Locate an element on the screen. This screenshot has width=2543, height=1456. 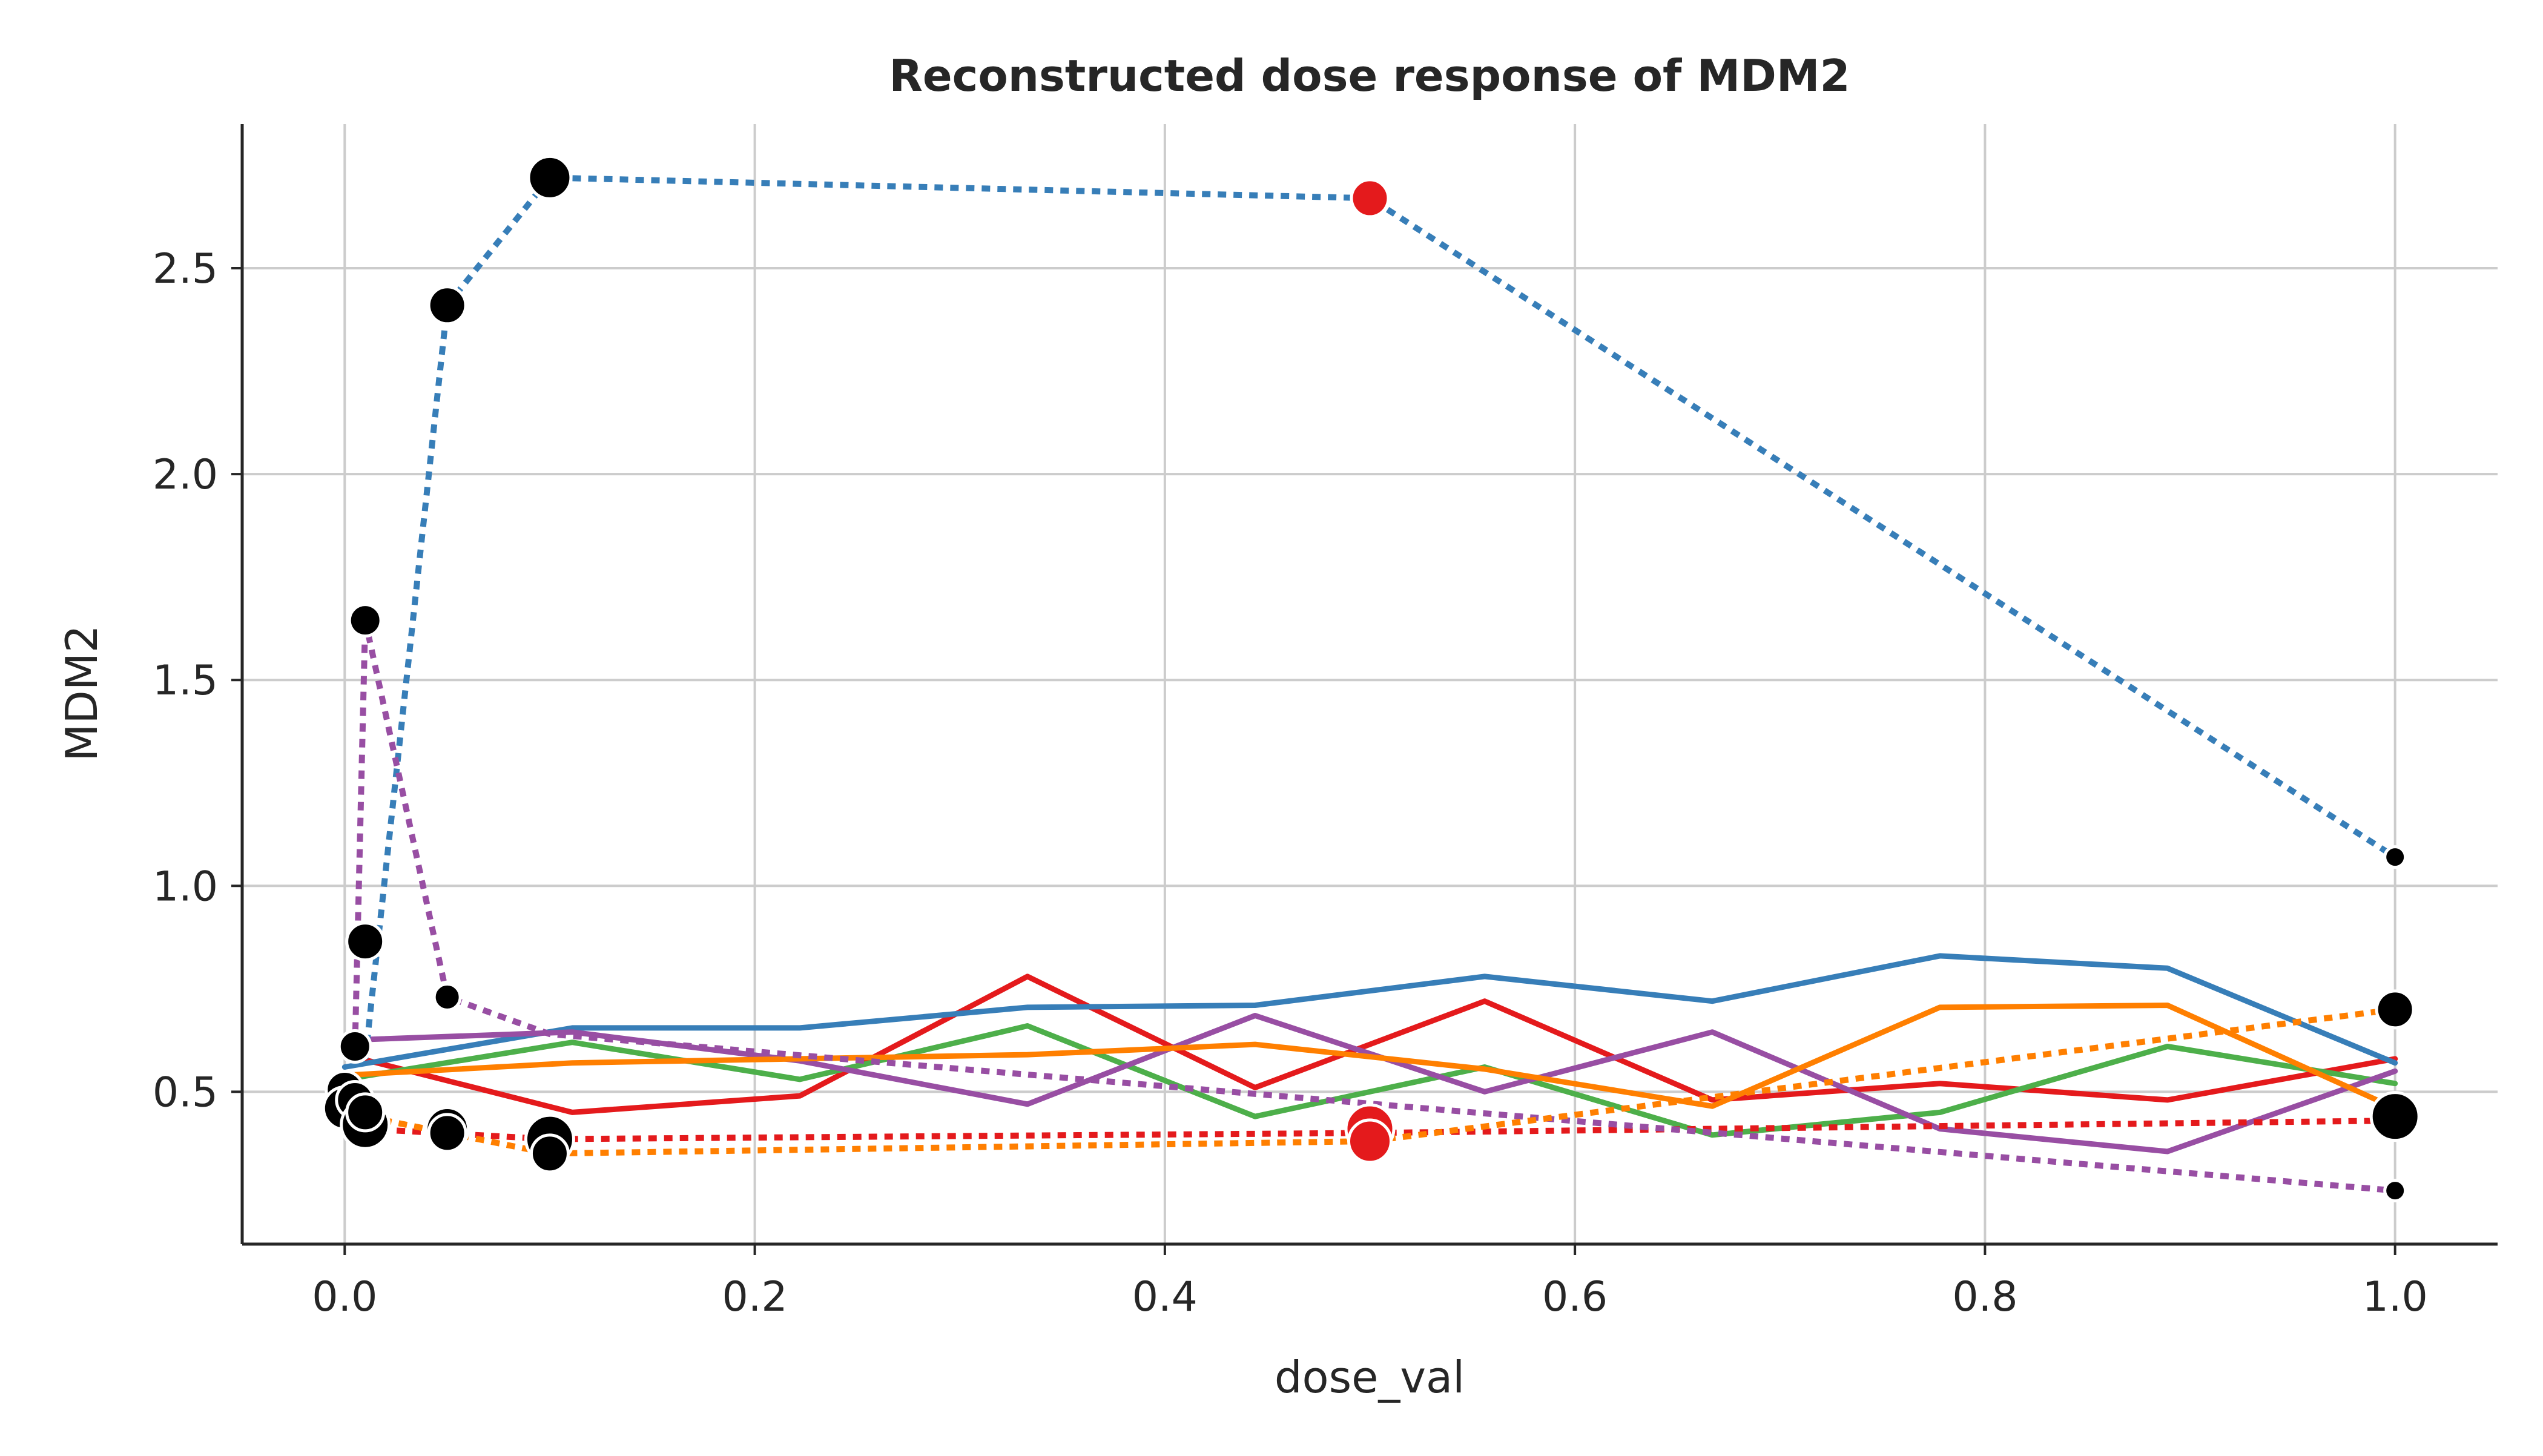
x-tick-label: 0.0 is located at coordinates (344, 1297).